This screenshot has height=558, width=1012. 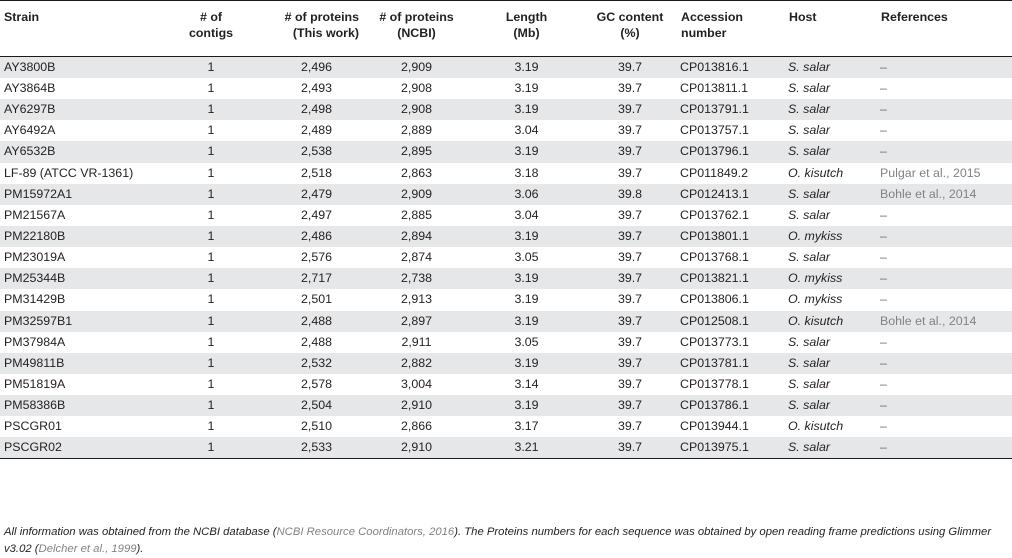 I want to click on footnote-citation-ncbi: NCBI Resource Coordinators, 2016, so click(x=365, y=532).